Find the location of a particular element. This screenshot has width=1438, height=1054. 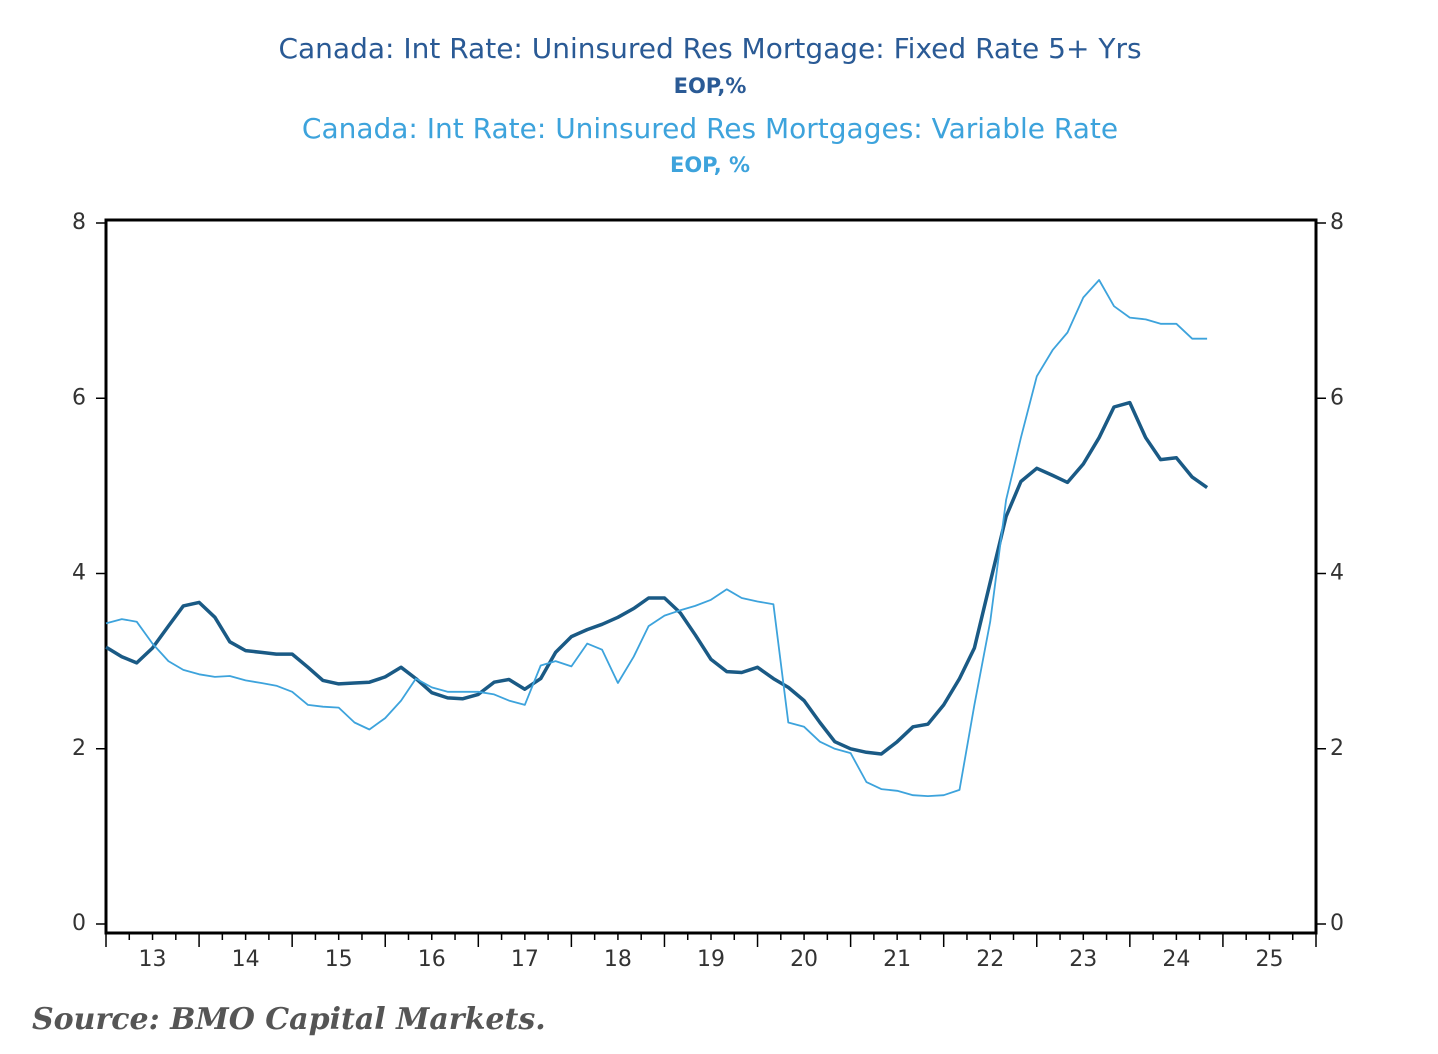

x-tick-label: 13 is located at coordinates (153, 959).